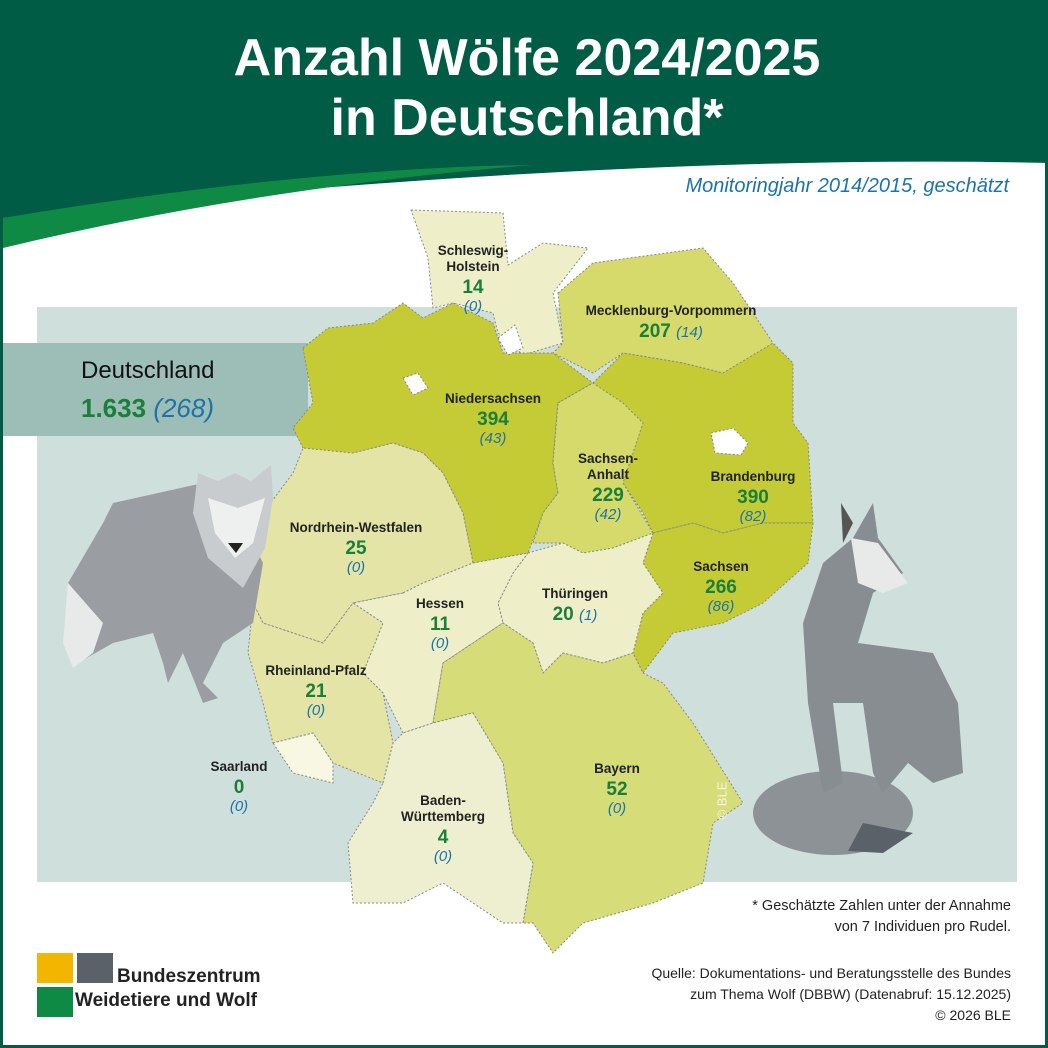  I want to click on state-baden-wuerttemberg, so click(440, 818).